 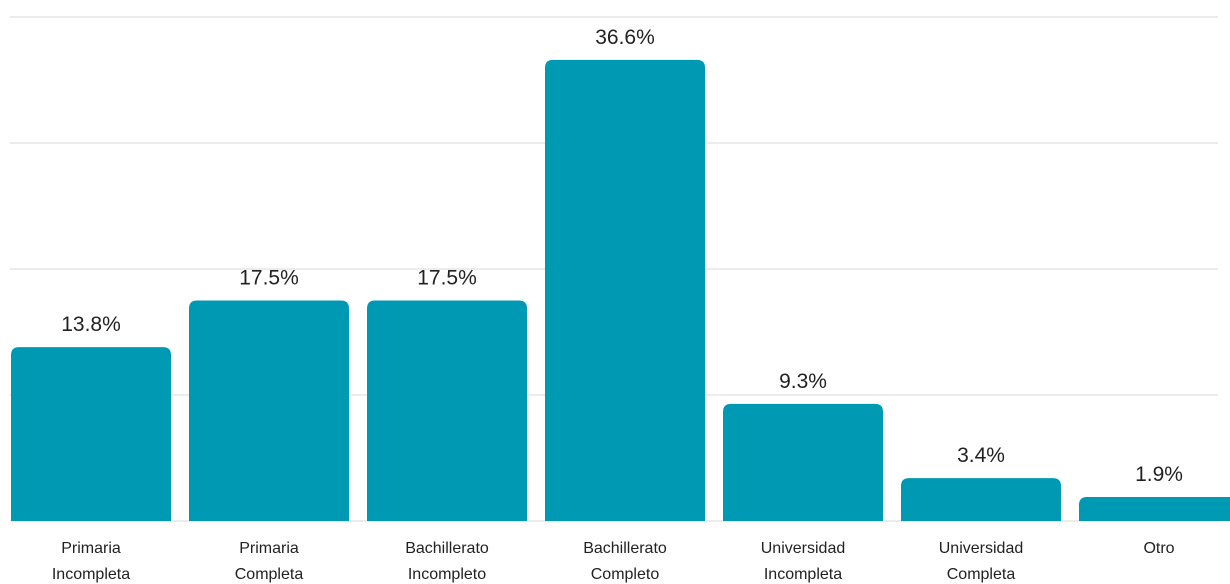 I want to click on value-label: 1.9%, so click(x=1159, y=474).